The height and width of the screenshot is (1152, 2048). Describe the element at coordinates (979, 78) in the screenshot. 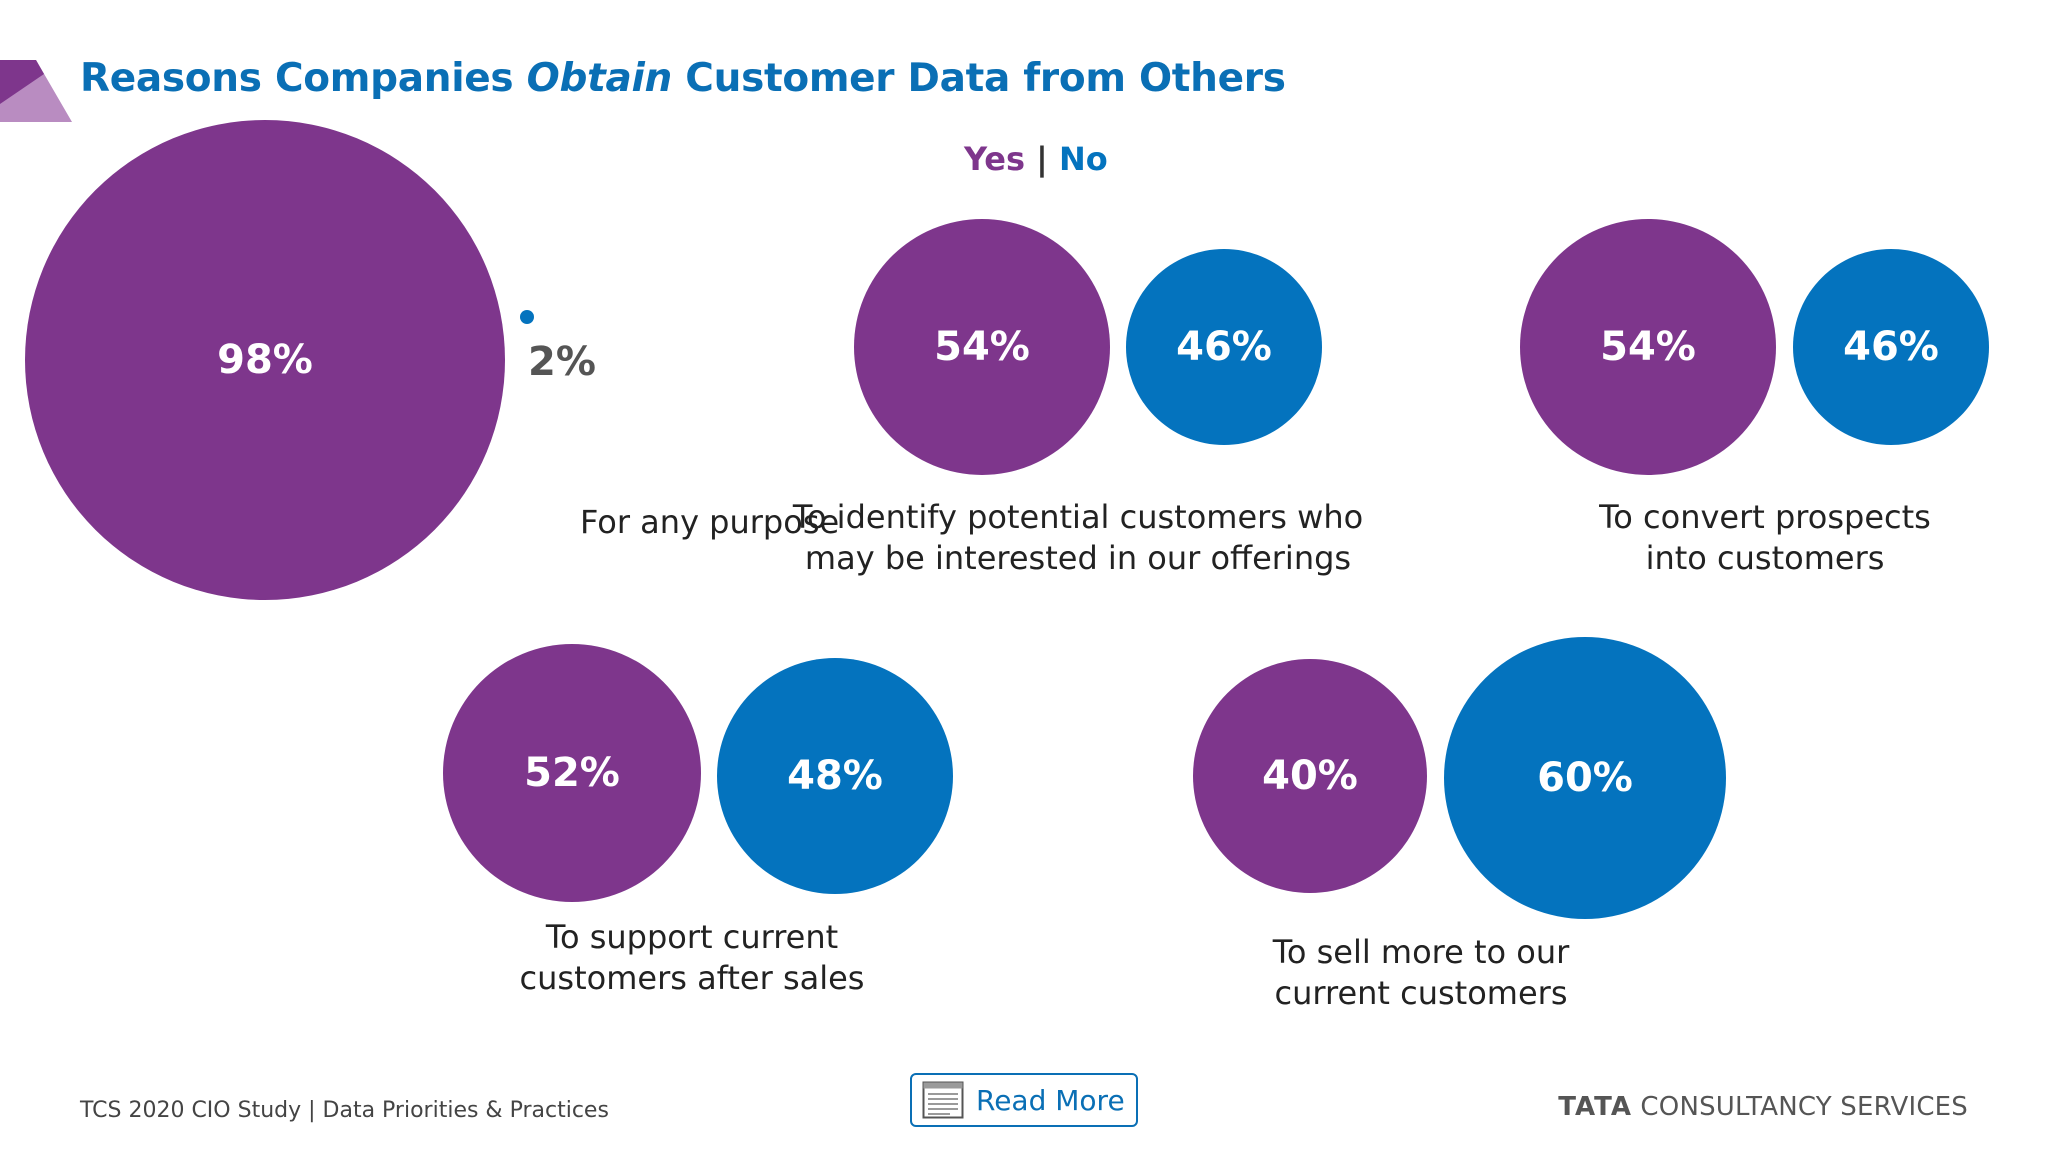

I see `title-part-2: Customer Data from Others` at that location.